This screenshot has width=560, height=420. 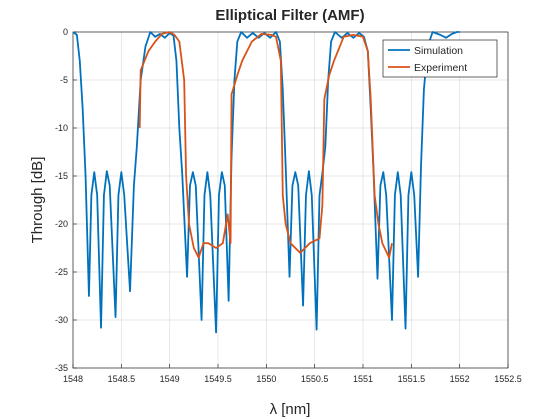 I want to click on x-tick-label: 1549, so click(x=170, y=379).